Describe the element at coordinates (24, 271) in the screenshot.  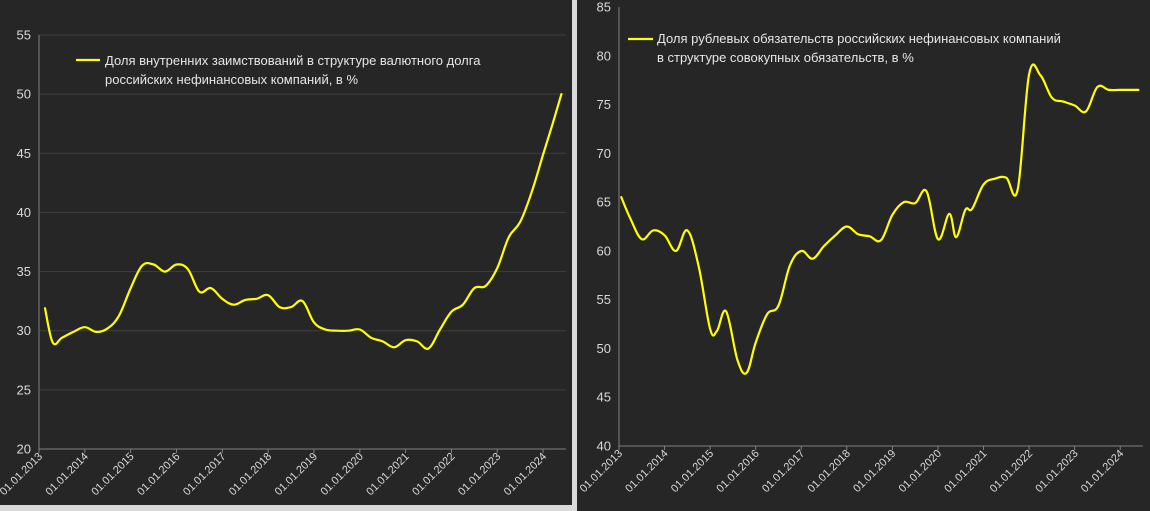
I see `y-tick-label: 35` at that location.